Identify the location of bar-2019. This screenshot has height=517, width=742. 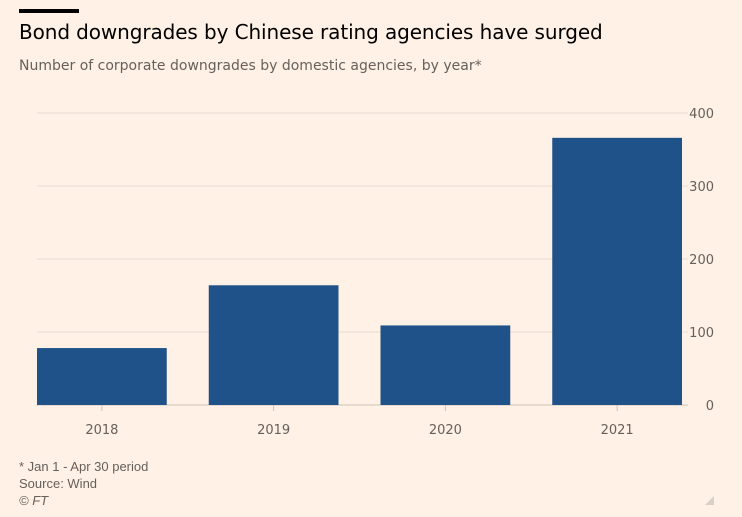
(273, 345).